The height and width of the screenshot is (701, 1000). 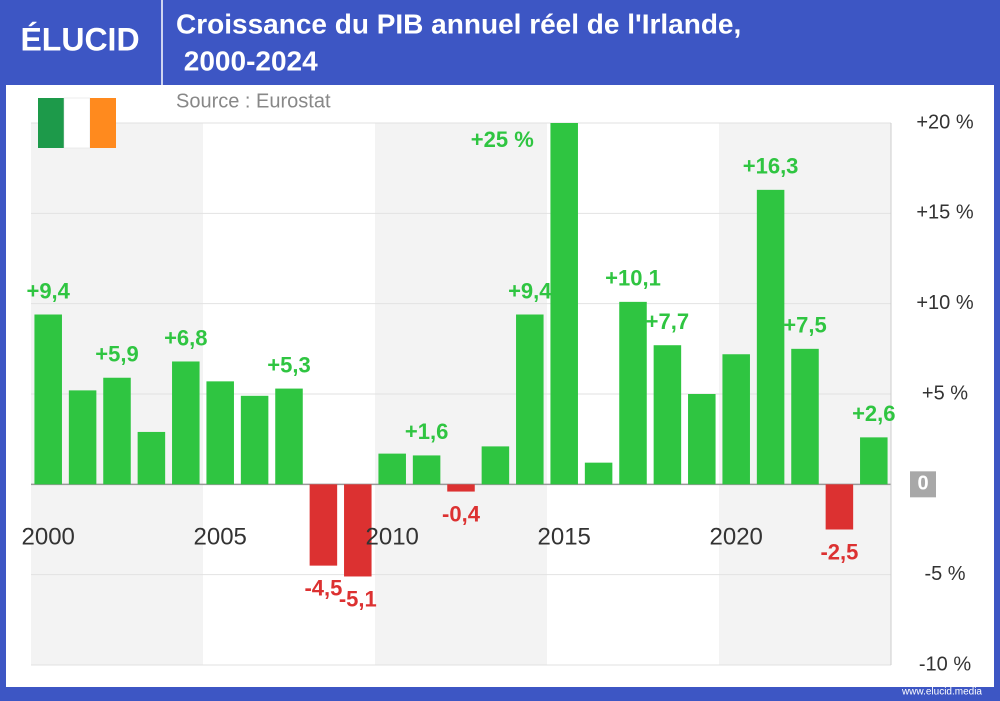 What do you see at coordinates (253, 101) in the screenshot?
I see `source: Source : Eurostat` at bounding box center [253, 101].